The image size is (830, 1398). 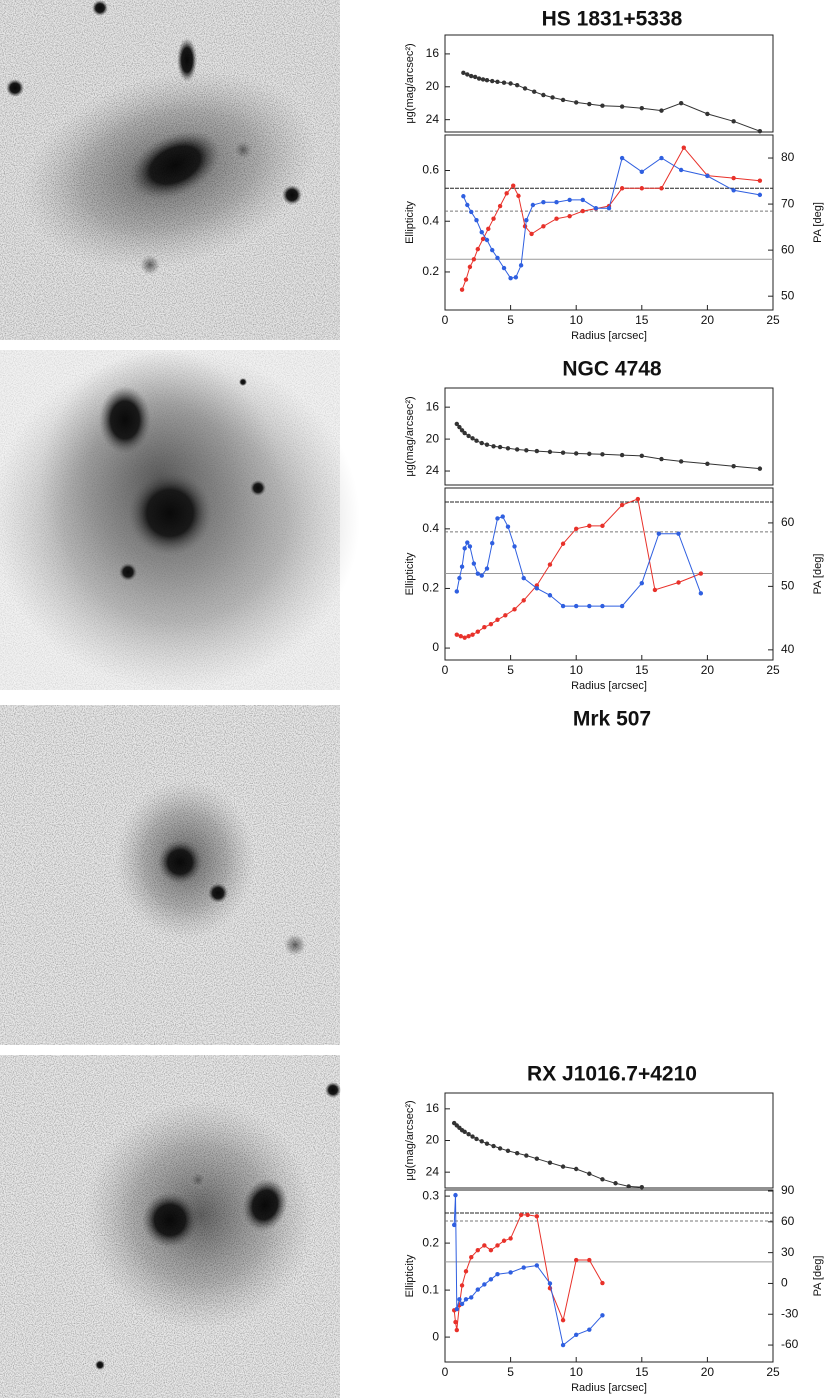 I want to click on y-tick-label: 0.3, so click(x=430, y=1195).